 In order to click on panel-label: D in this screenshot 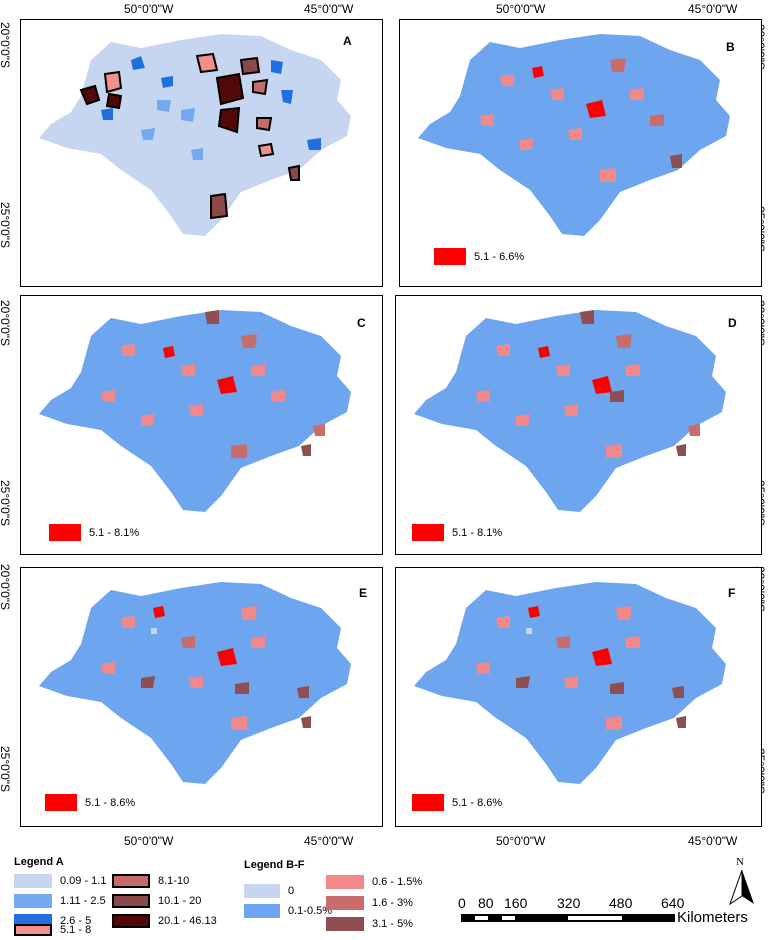, I will do `click(732, 323)`.